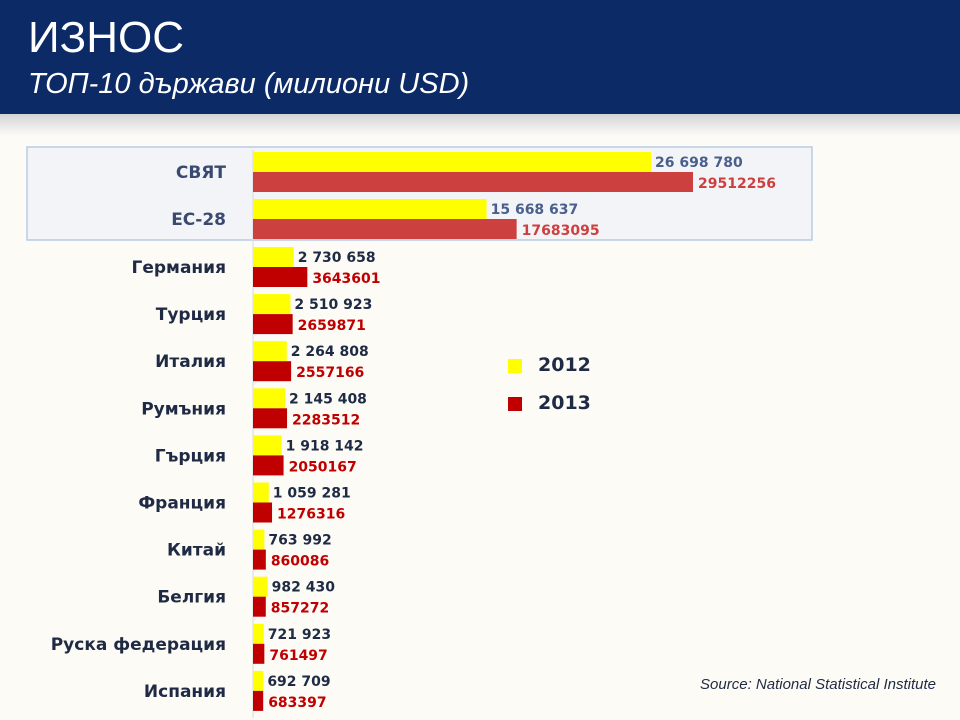 This screenshot has height=720, width=960. Describe the element at coordinates (196, 551) in the screenshot. I see `category-label-cat-8: Китай` at that location.